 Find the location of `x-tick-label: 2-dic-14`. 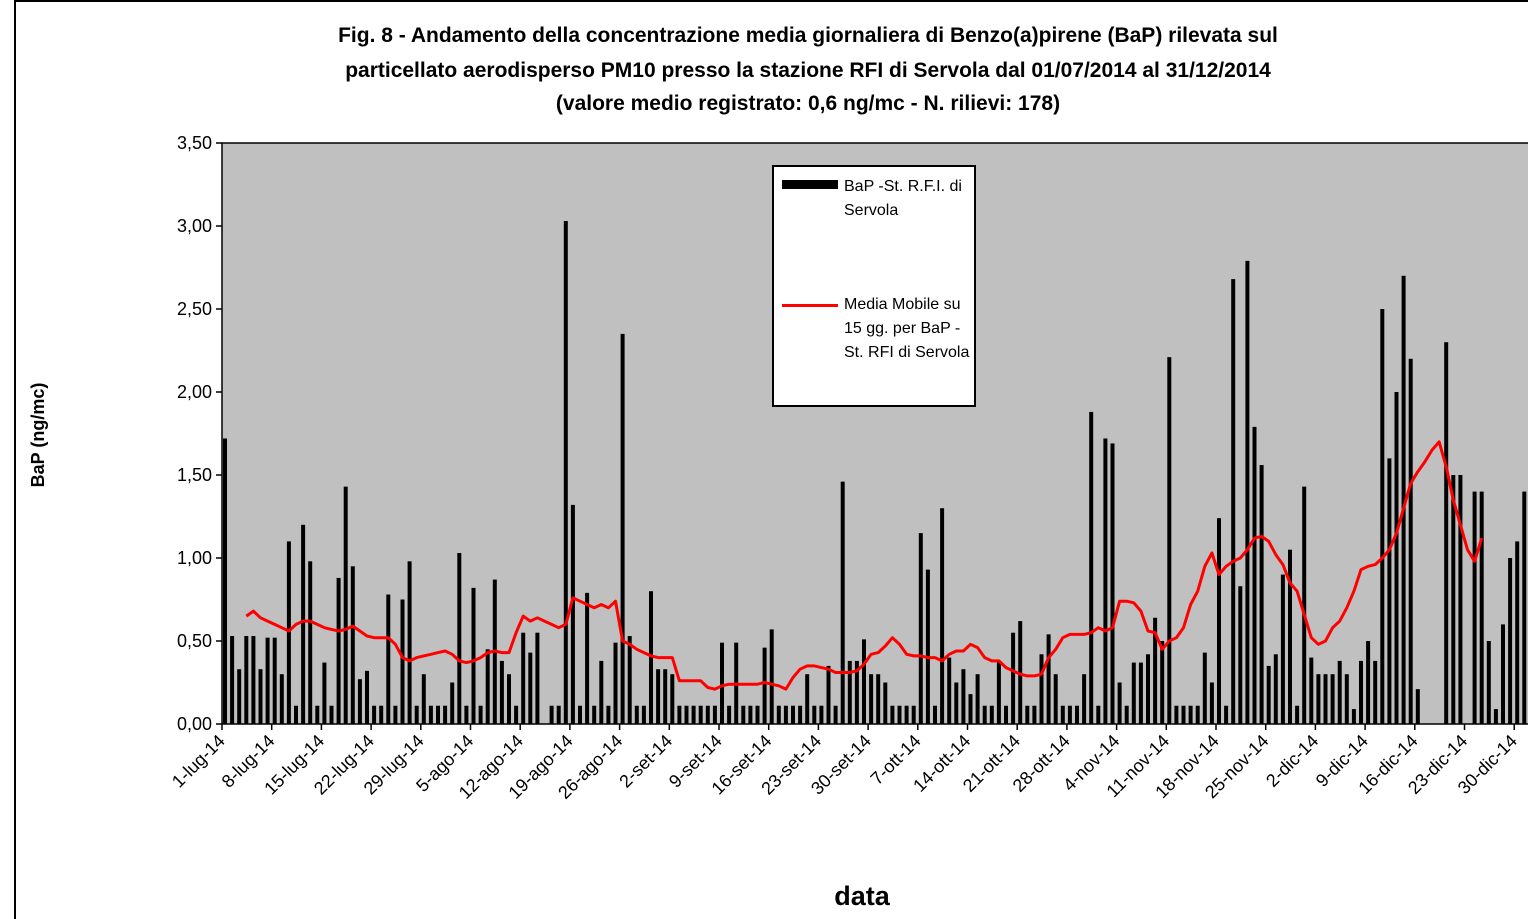

x-tick-label: 2-dic-14 is located at coordinates (1292, 761).